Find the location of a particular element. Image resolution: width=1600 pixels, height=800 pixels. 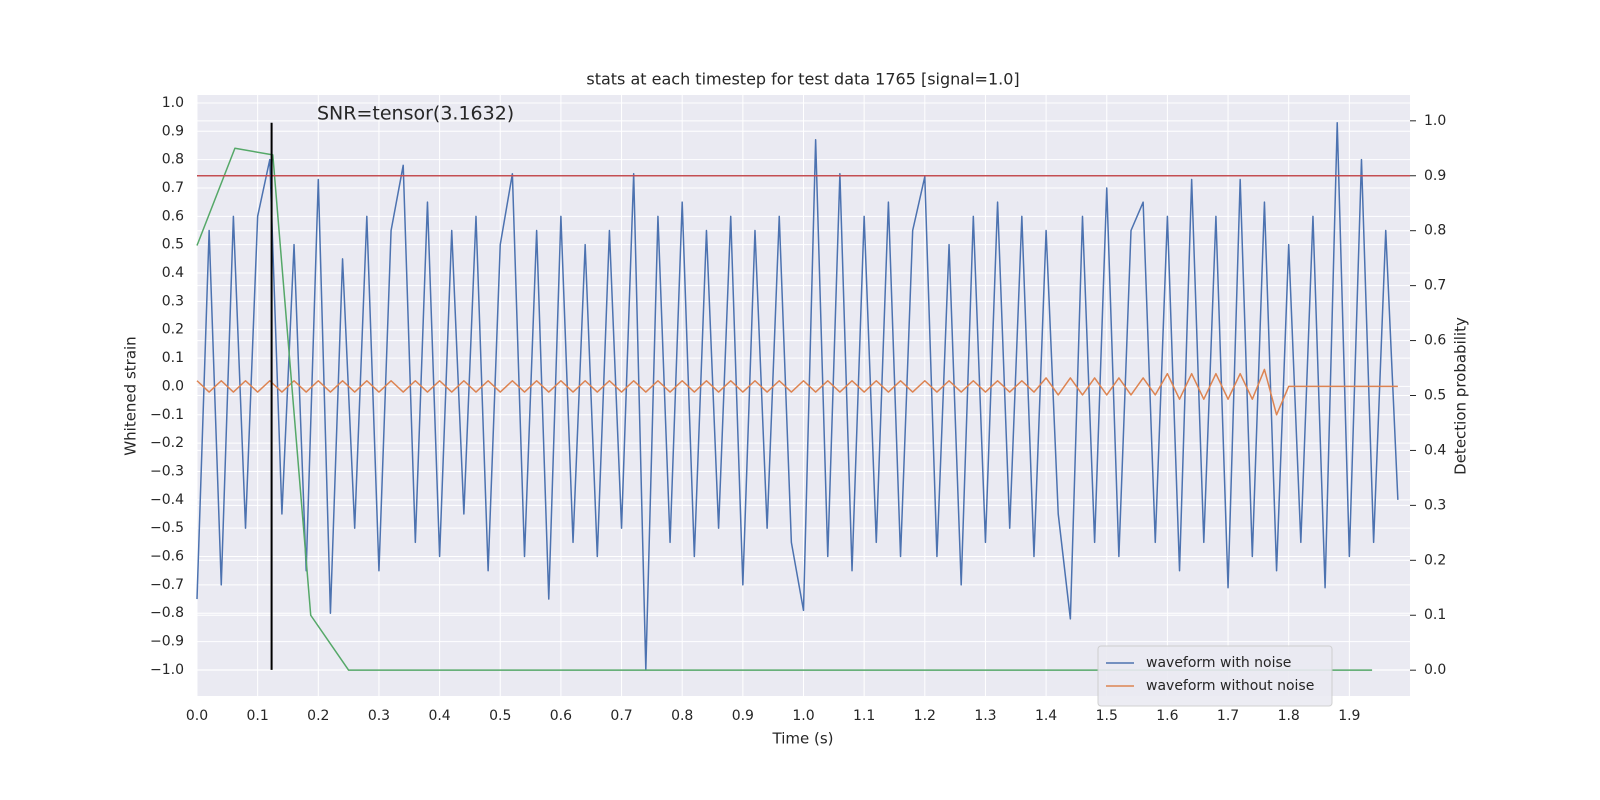

y2-tick-label: 0.3 is located at coordinates (1435, 505).